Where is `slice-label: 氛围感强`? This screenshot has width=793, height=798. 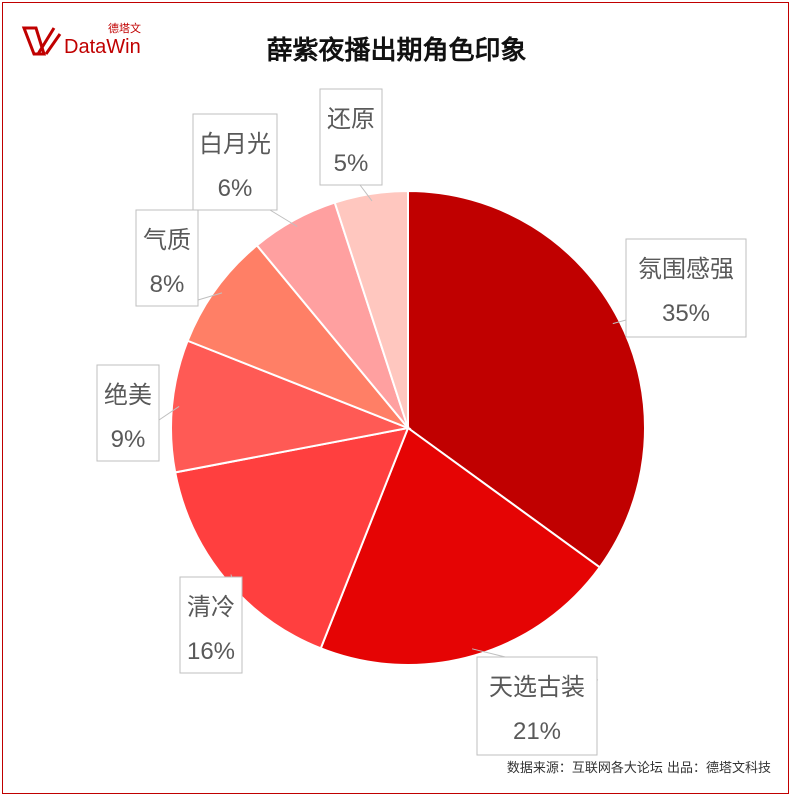
slice-label: 氛围感强 is located at coordinates (686, 269).